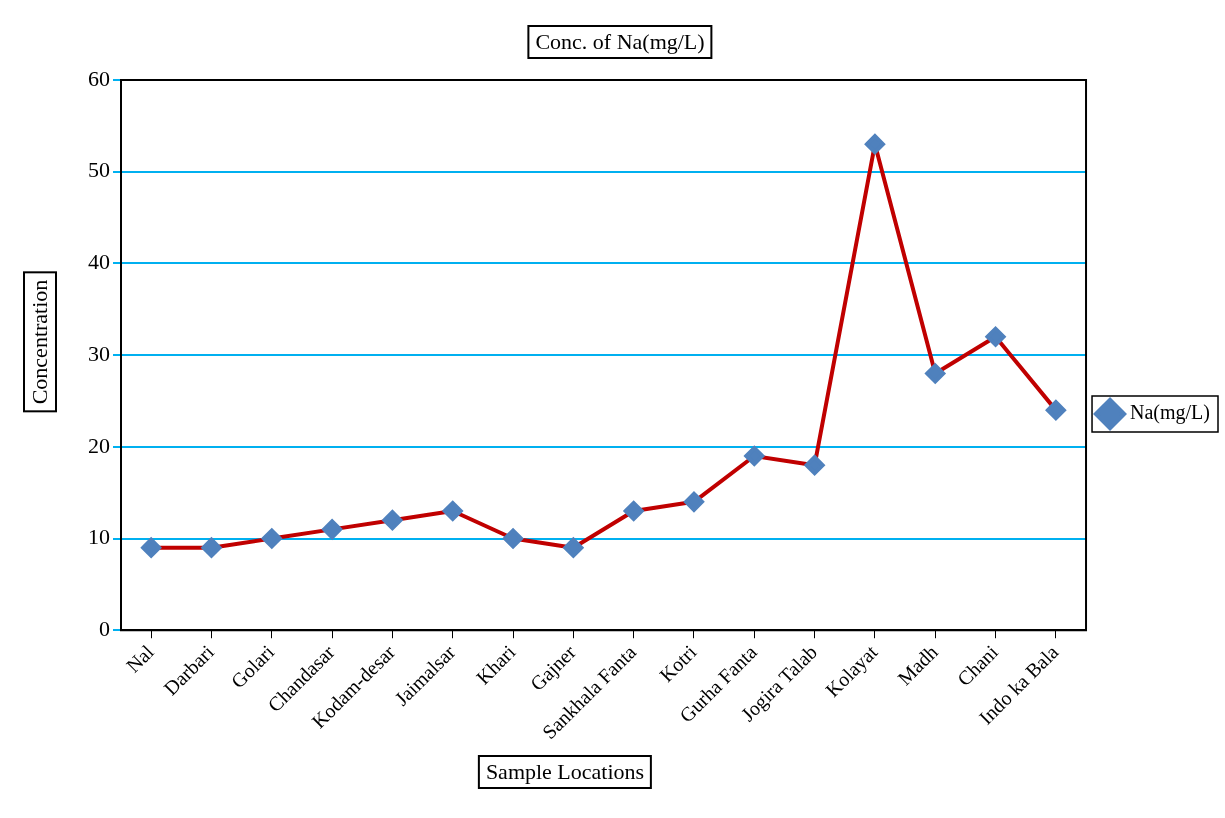 The image size is (1225, 818). Describe the element at coordinates (104, 629) in the screenshot. I see `y-tick-label: 0` at that location.